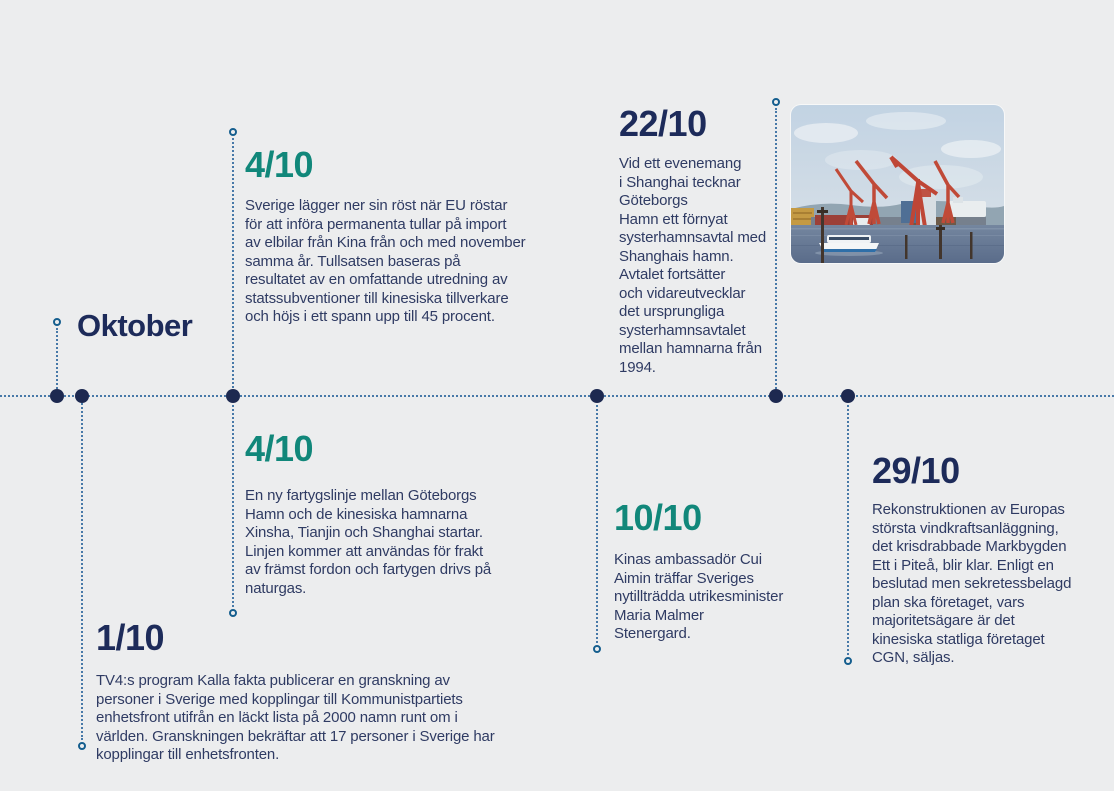 The height and width of the screenshot is (791, 1114). Describe the element at coordinates (135, 325) in the screenshot. I see `month-label: Oktober` at that location.